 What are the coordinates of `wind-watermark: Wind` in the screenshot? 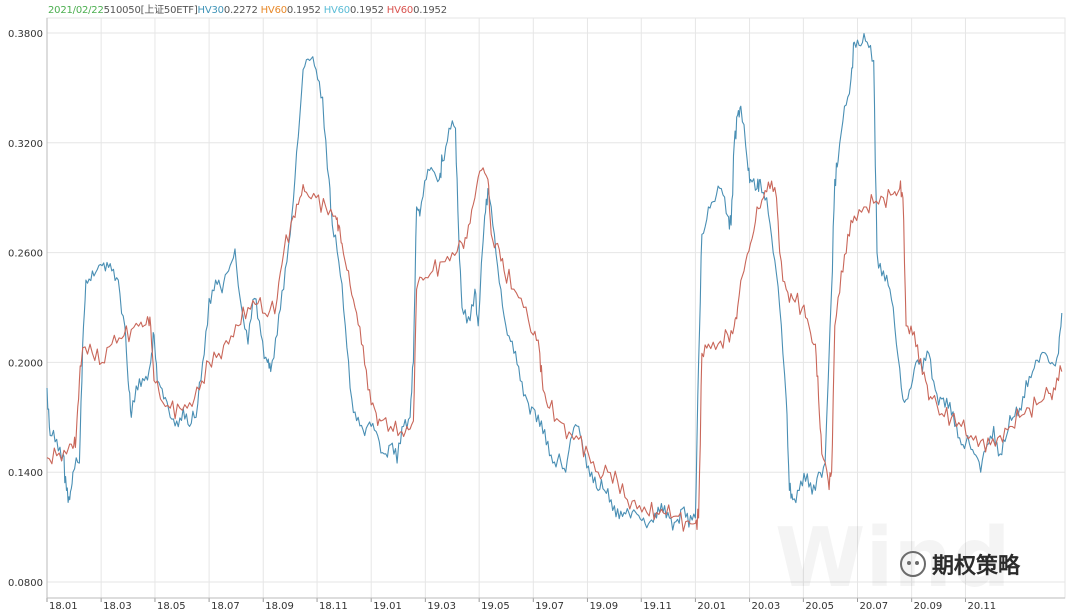 It's located at (893, 558).